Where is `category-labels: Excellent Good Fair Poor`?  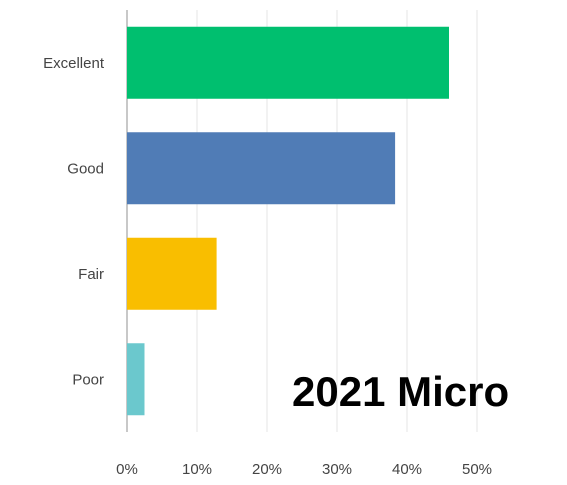 category-labels: Excellent Good Fair Poor is located at coordinates (74, 222).